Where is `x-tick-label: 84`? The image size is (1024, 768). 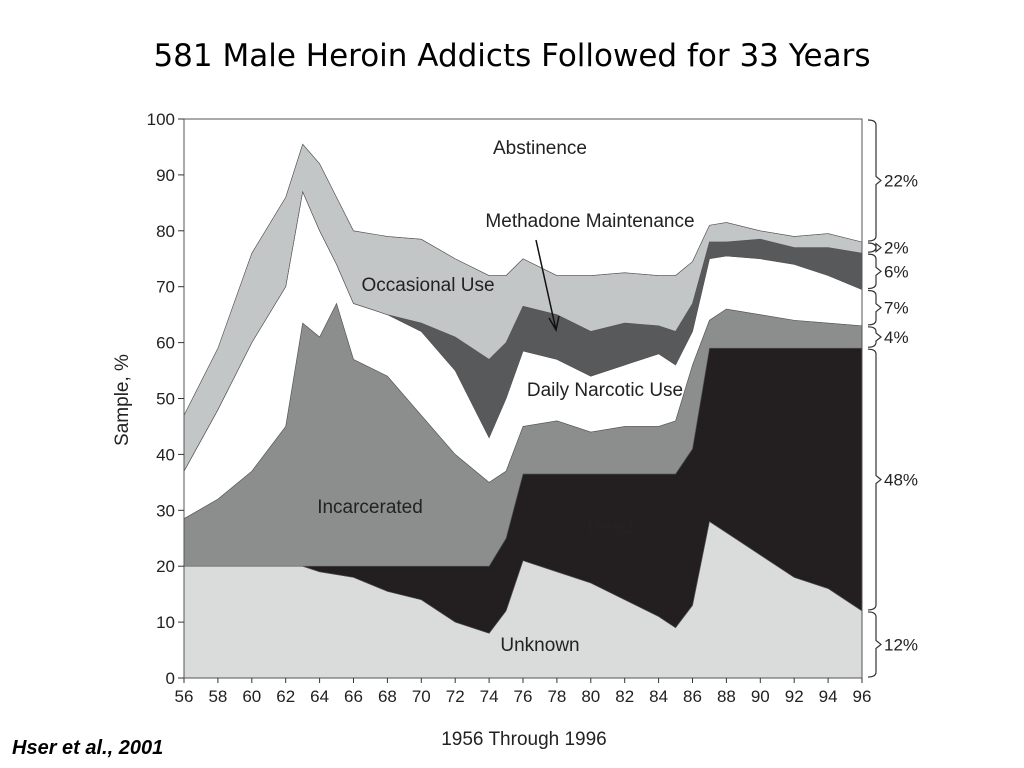 x-tick-label: 84 is located at coordinates (658, 696).